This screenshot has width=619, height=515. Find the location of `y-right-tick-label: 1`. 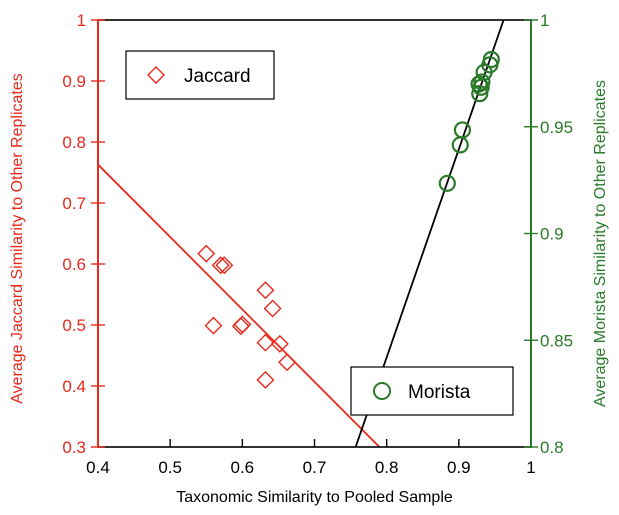

y-right-tick-label: 1 is located at coordinates (544, 20).